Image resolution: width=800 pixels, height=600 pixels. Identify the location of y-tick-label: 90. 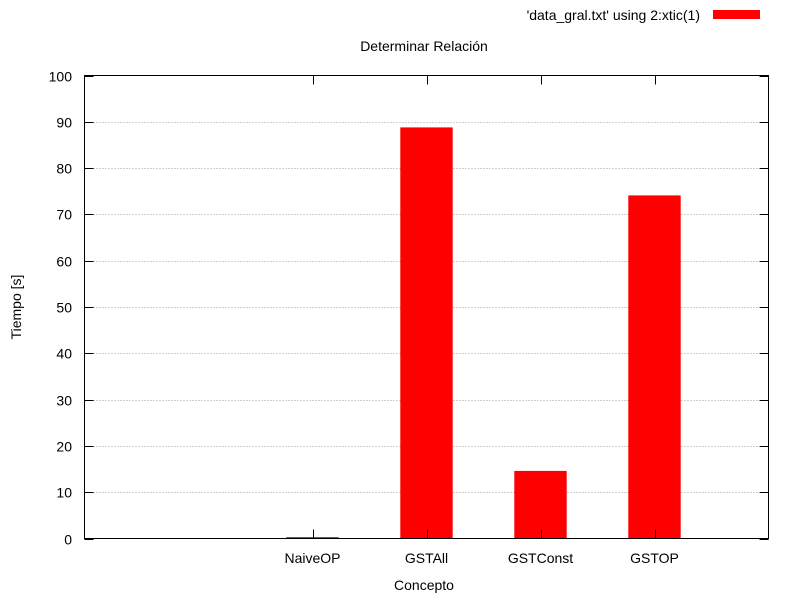
(64, 123).